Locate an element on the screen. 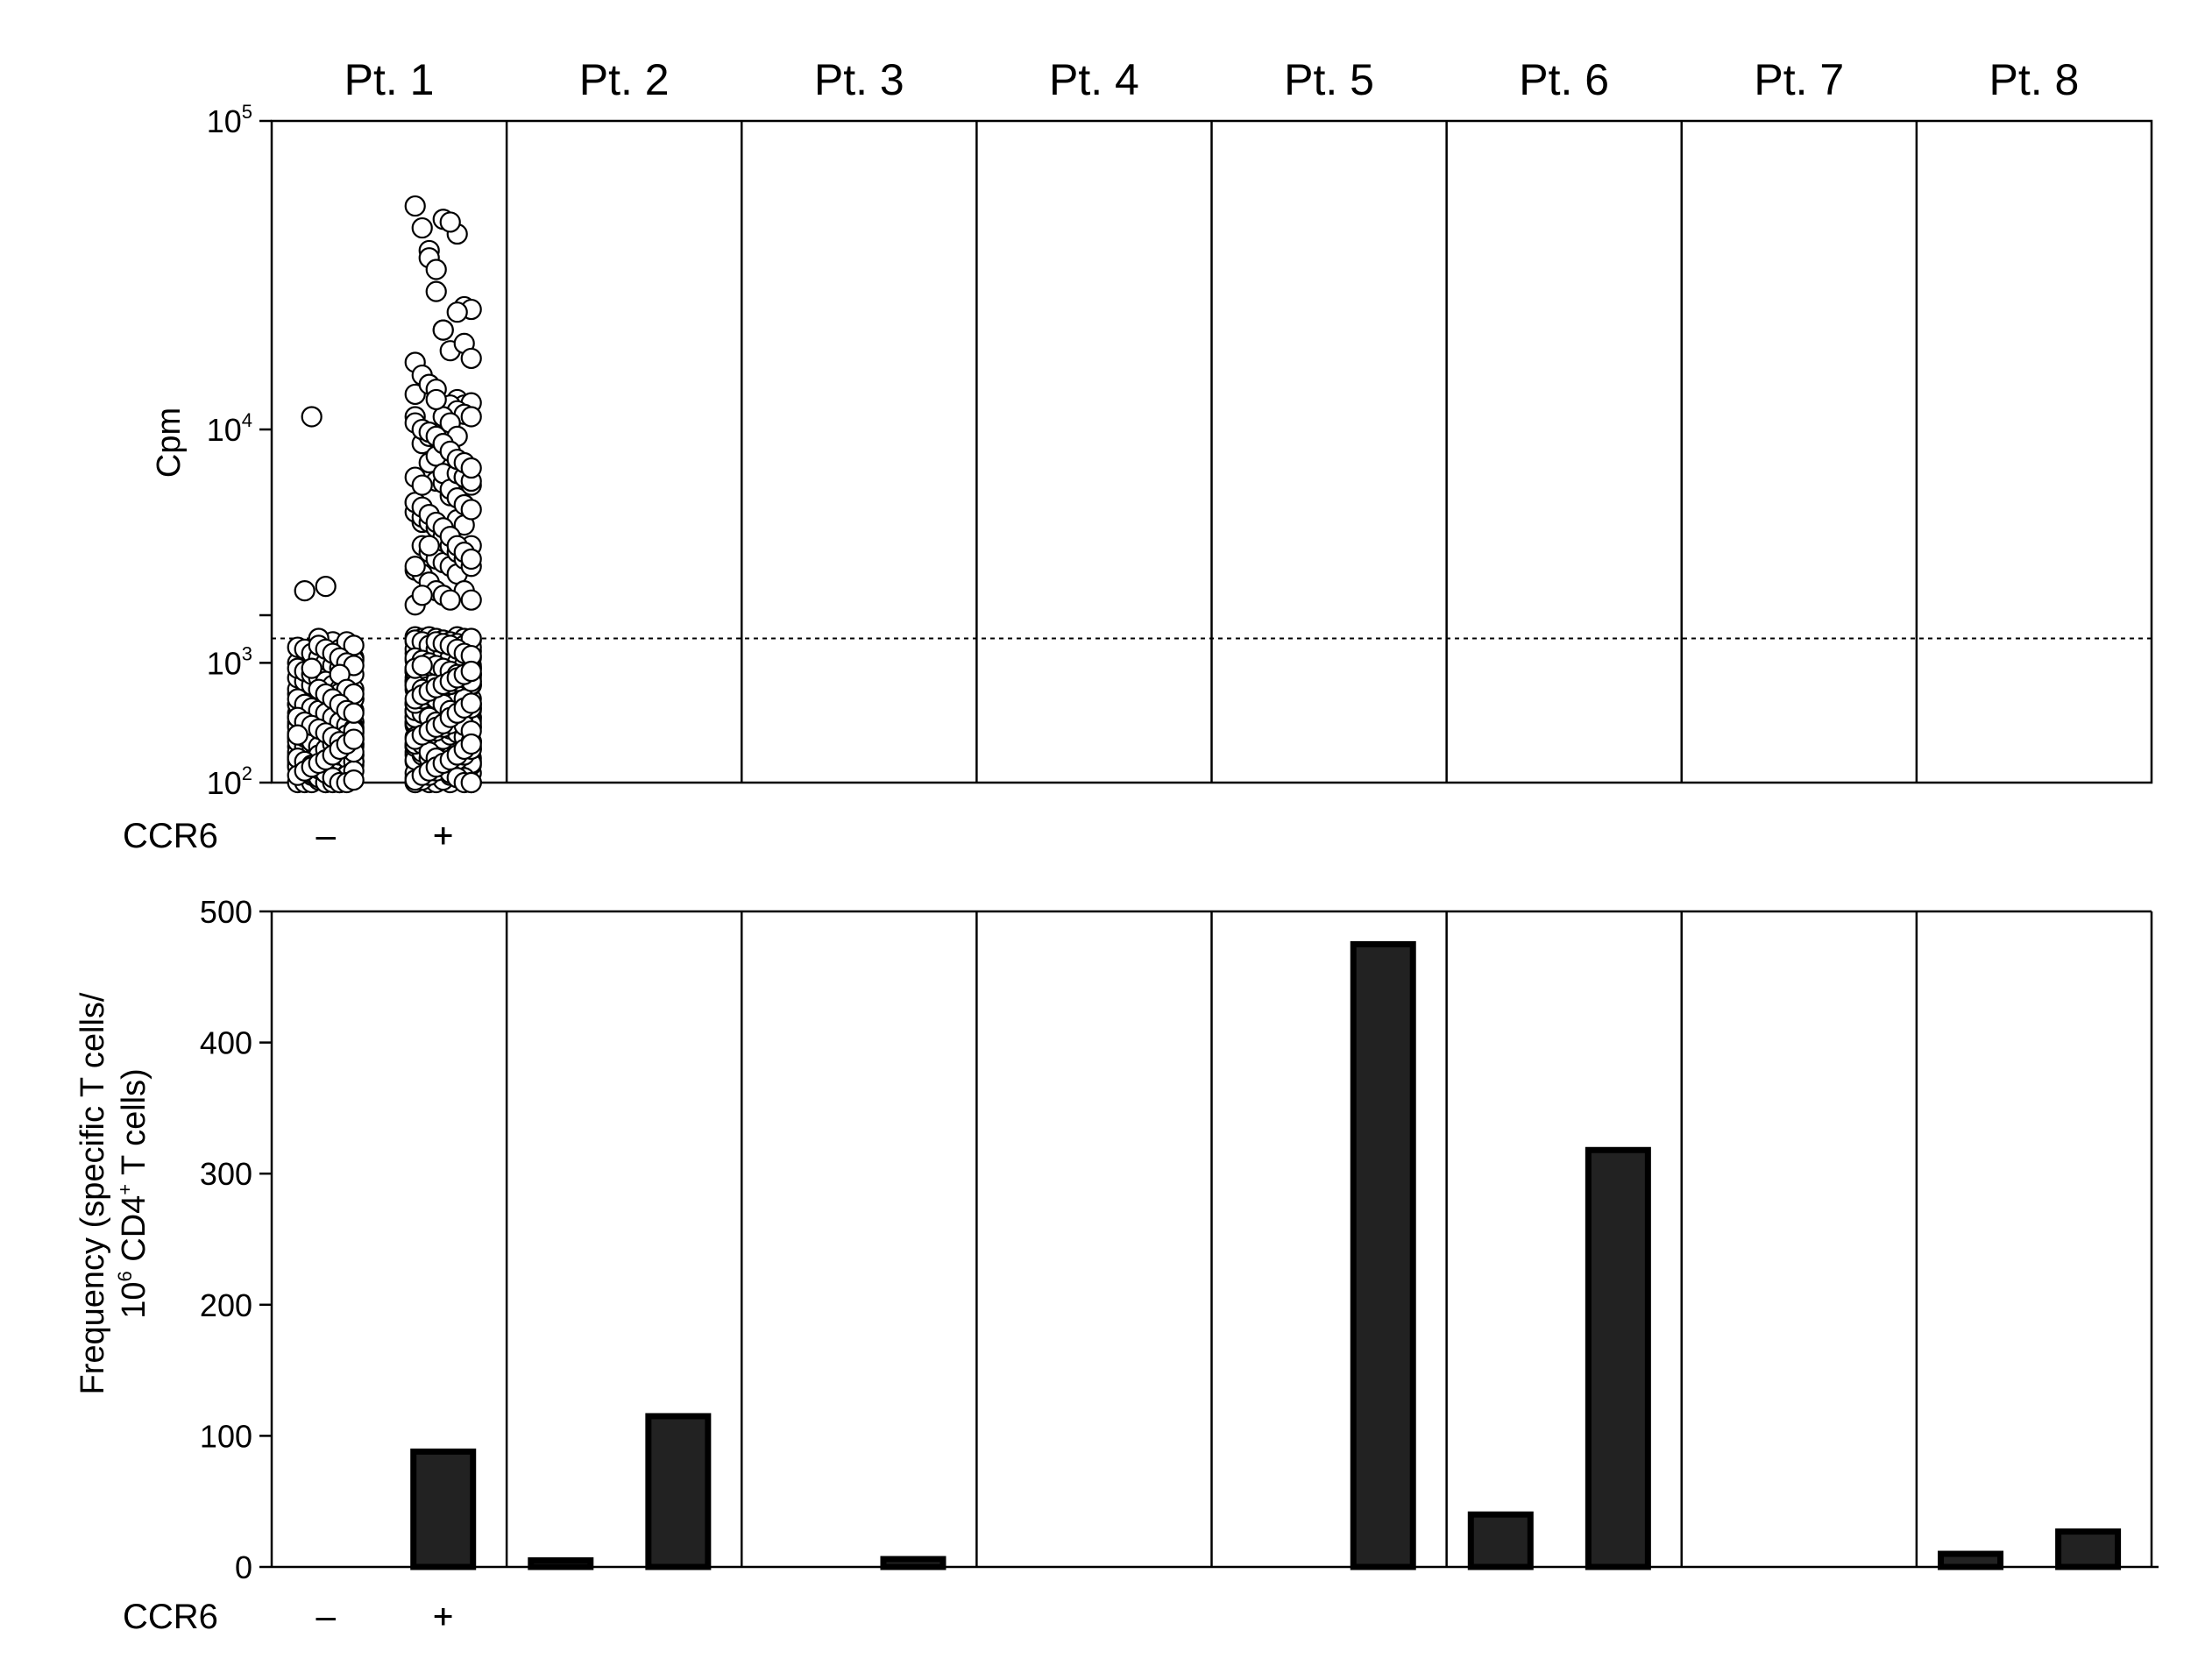  panel-title: Pt. 3 is located at coordinates (859, 79).